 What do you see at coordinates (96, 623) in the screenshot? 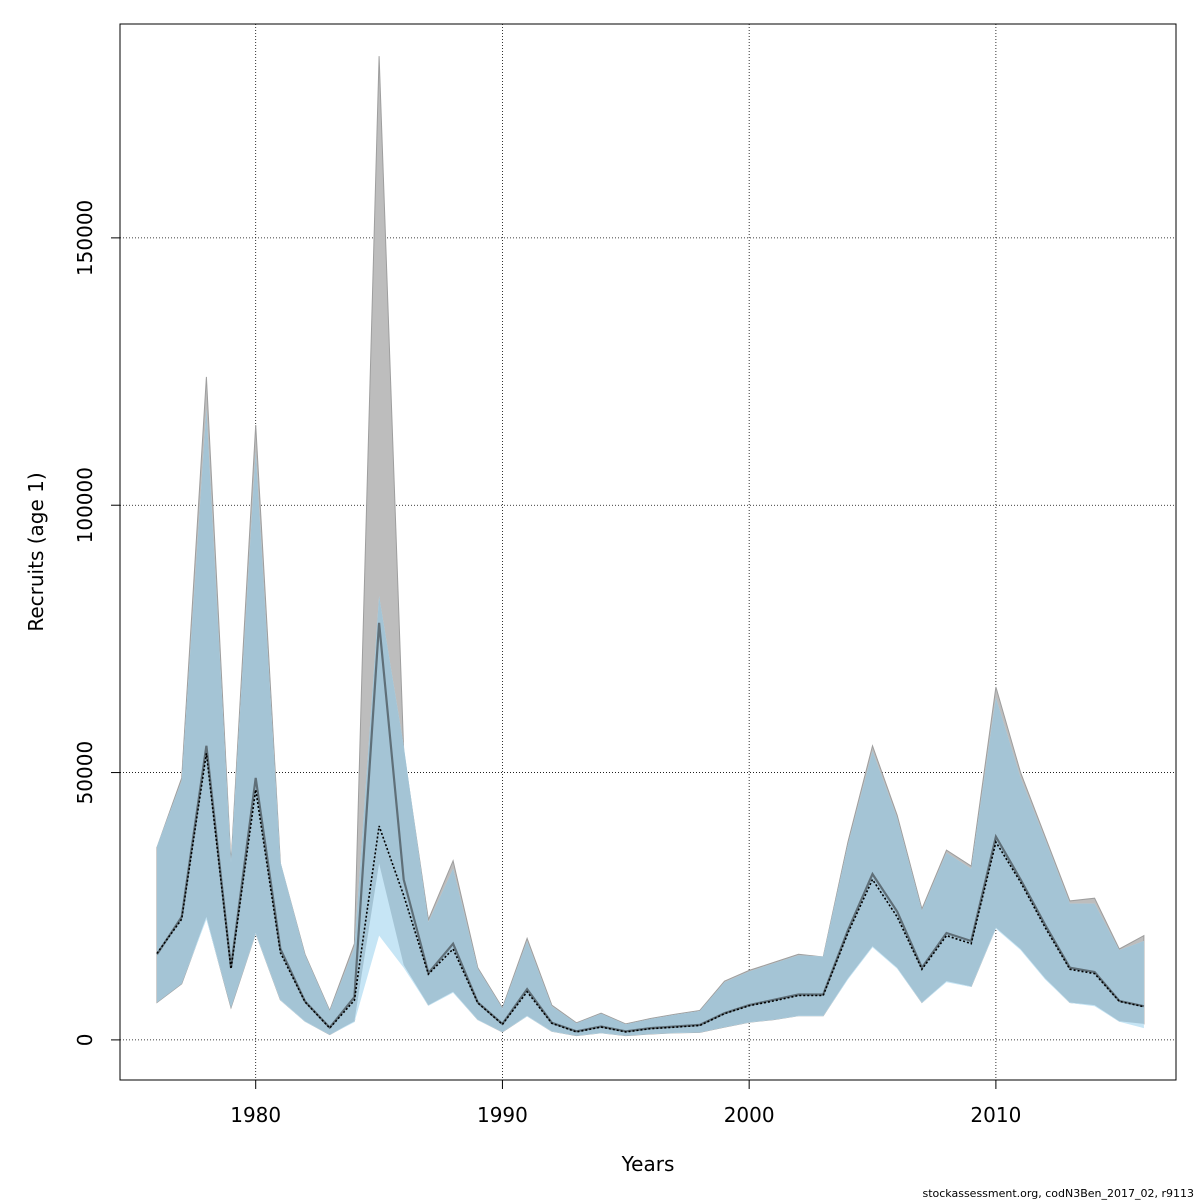
I see `y-axis: 0 50000 100000 150000` at bounding box center [96, 623].